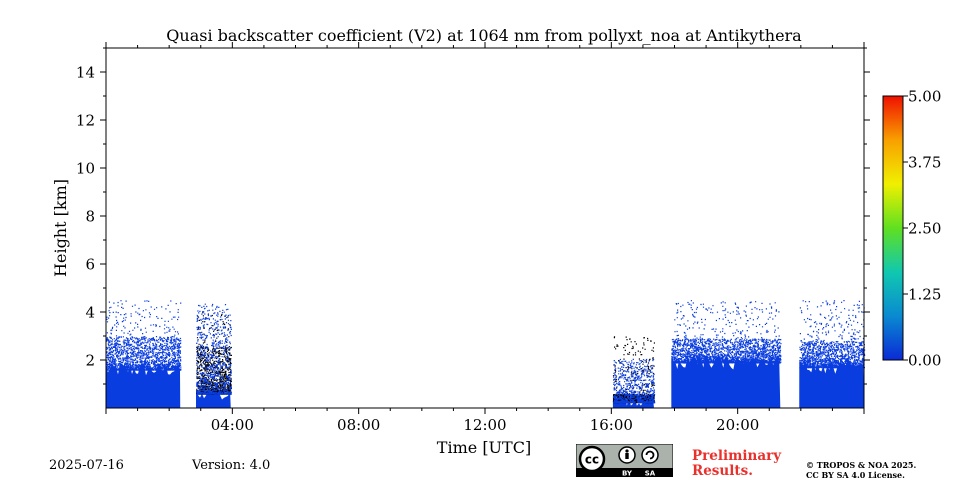  What do you see at coordinates (85, 73) in the screenshot?
I see `y-tick-label: 14` at bounding box center [85, 73].